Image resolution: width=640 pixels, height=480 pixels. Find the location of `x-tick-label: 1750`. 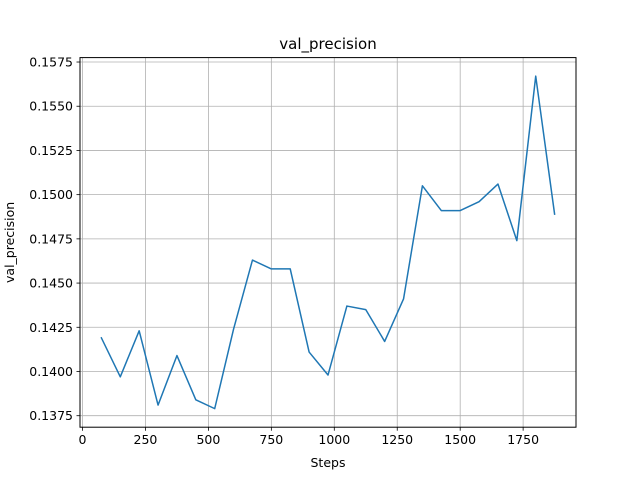

x-tick-label: 1750 is located at coordinates (523, 439).